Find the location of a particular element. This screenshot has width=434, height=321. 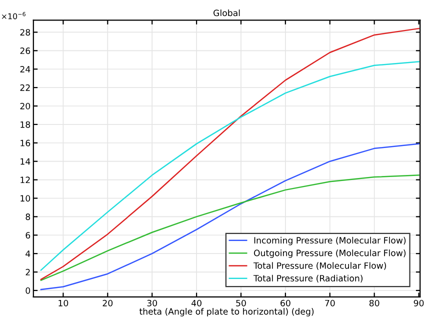

legend-label: Outgoing Pressure (Molecular Flow) is located at coordinates (330, 254).